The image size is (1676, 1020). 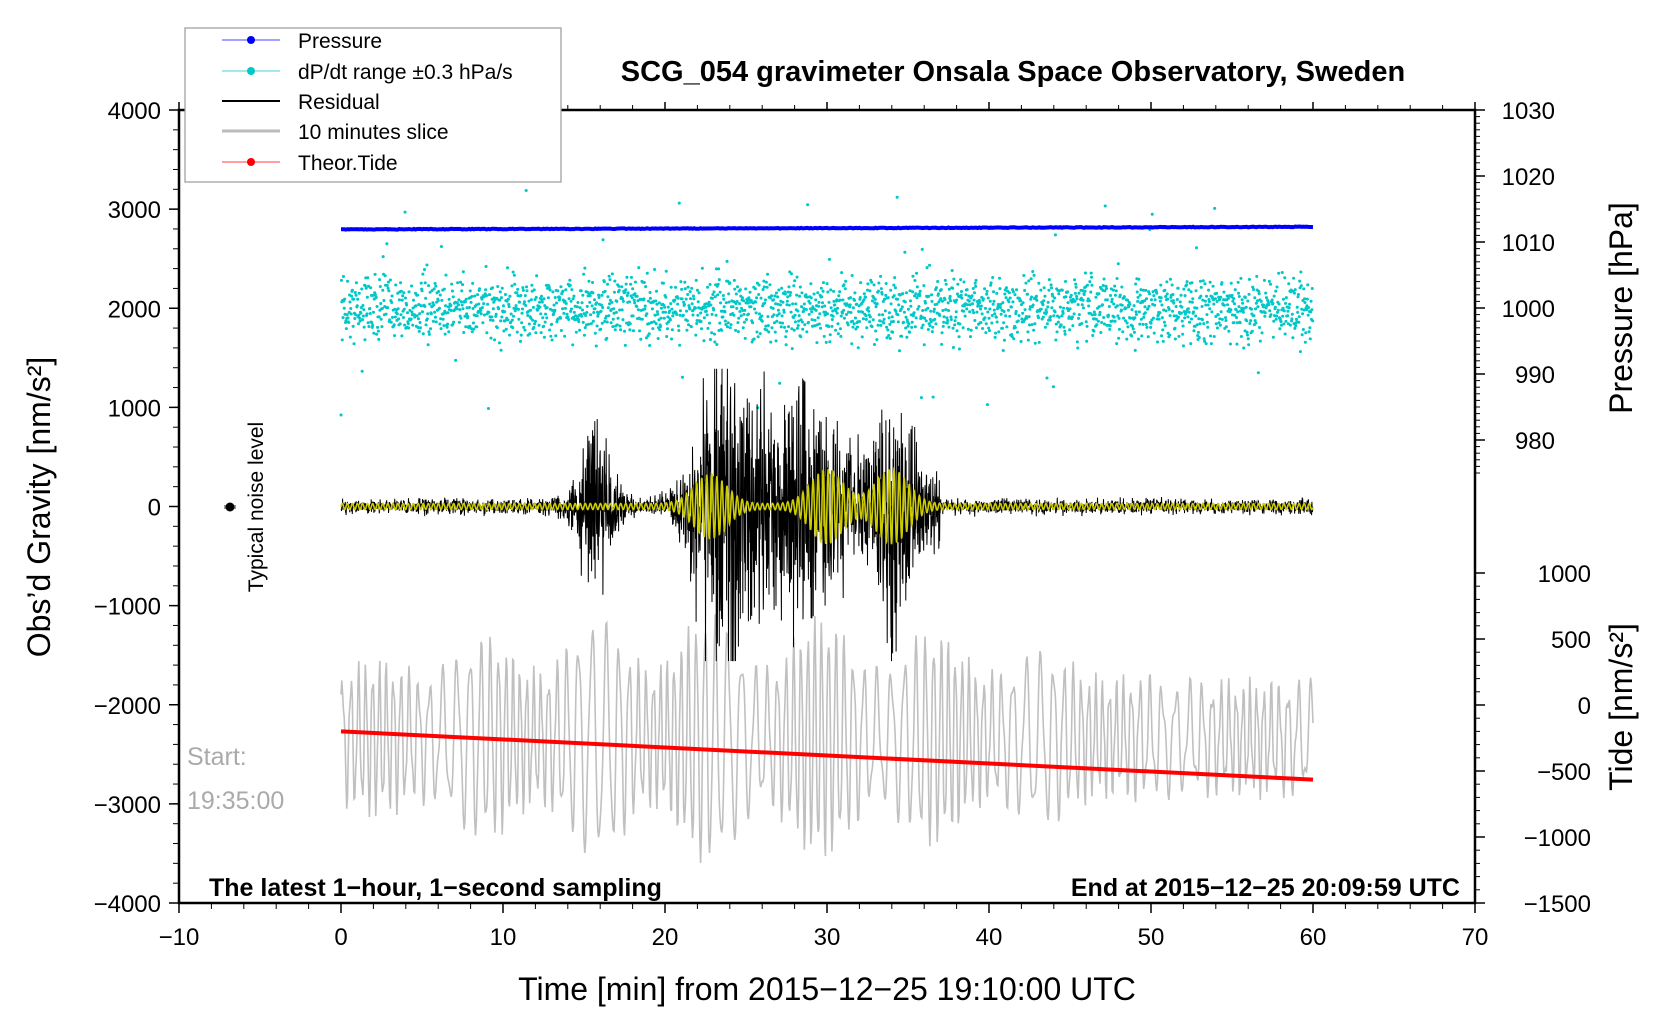 What do you see at coordinates (827, 989) in the screenshot?
I see `x-axis-label: Time [min] from 2015−12−25 19:10:00 UTC` at bounding box center [827, 989].